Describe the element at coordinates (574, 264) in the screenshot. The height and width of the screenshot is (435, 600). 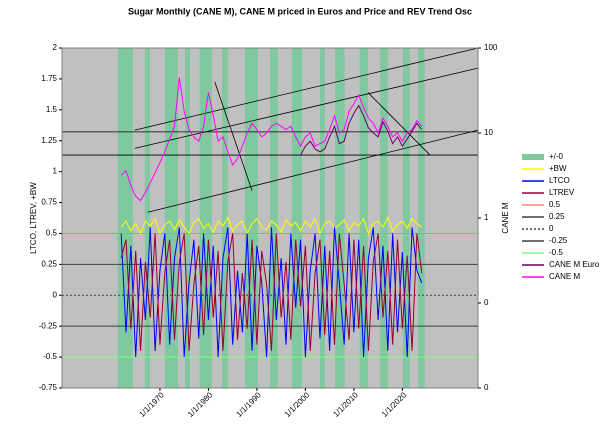
I see `legend-label: CANE M Euro` at that location.